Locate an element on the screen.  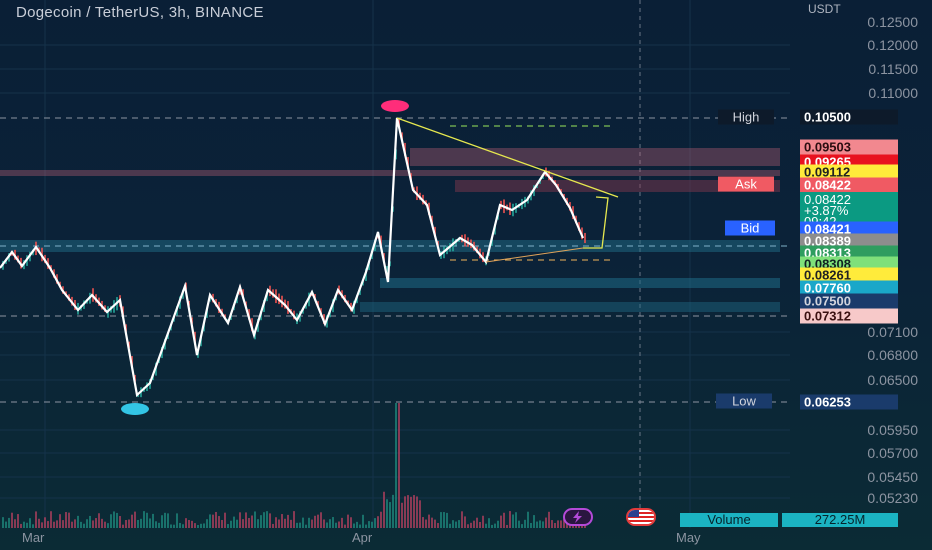
time-tick: Mar is located at coordinates (33, 537).